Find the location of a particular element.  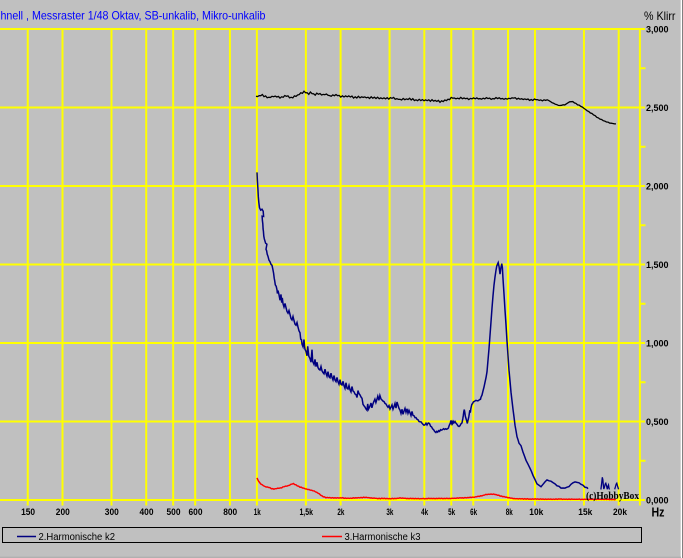

svg-text: 10k is located at coordinates (536, 512).